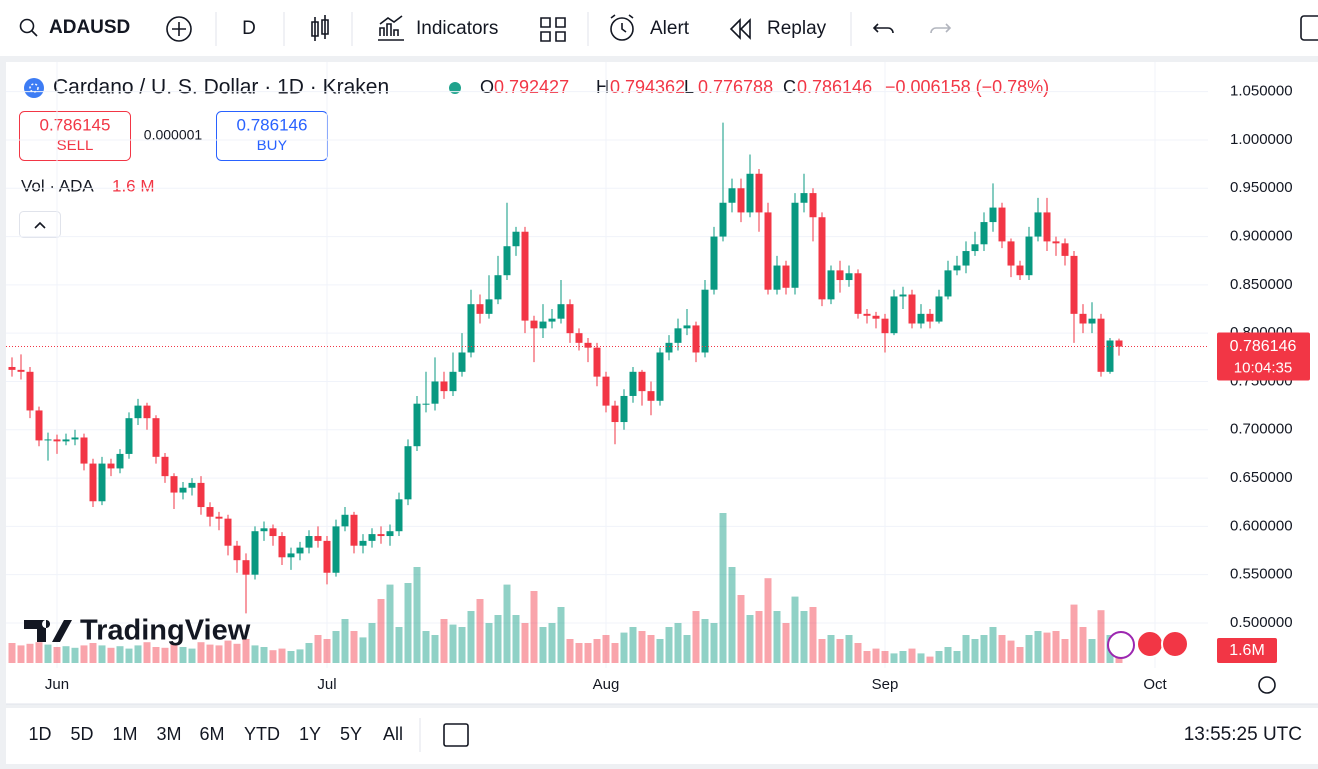  Describe the element at coordinates (670, 28) in the screenshot. I see `alert-button: Alert` at that location.